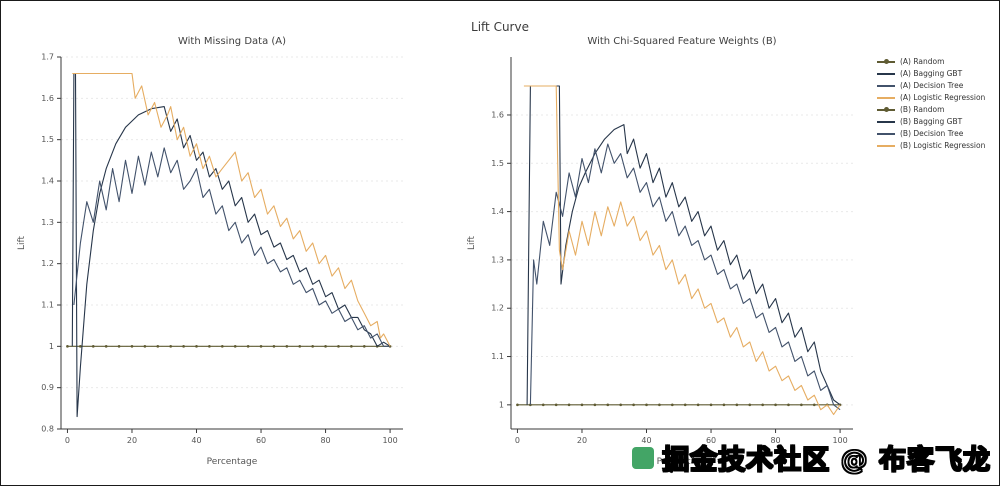 The height and width of the screenshot is (486, 1000). Describe the element at coordinates (938, 109) in the screenshot. I see `legend-item: (B) Random` at that location.